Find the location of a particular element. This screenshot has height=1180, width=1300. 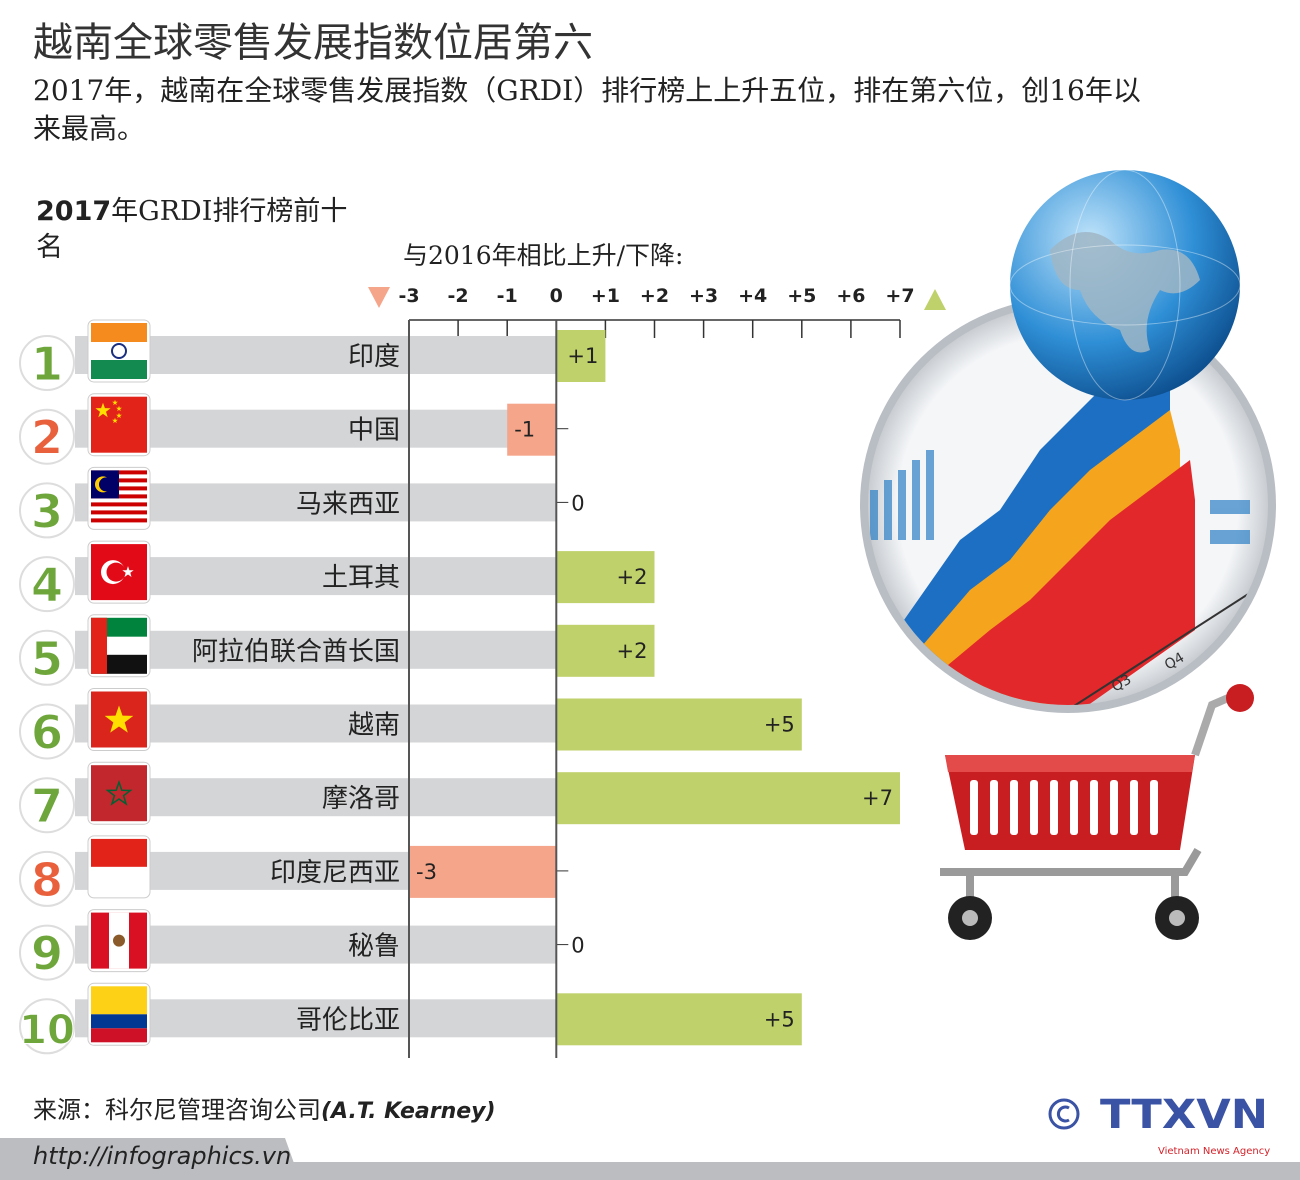

up-triangle-icon is located at coordinates (935, 299).